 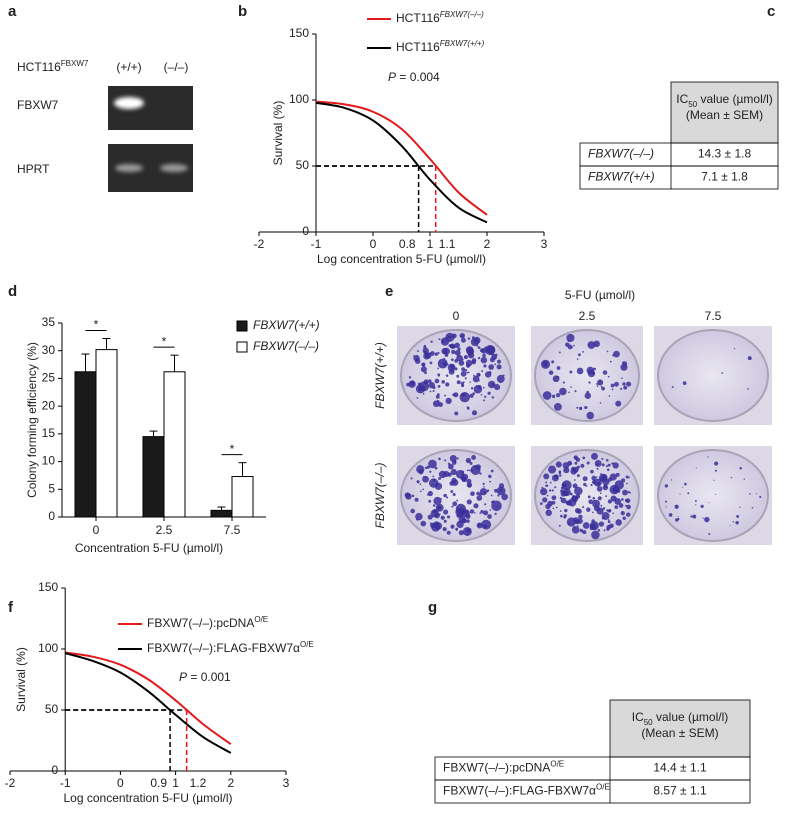 What do you see at coordinates (96, 325) in the screenshot?
I see `significance-star: *` at bounding box center [96, 325].